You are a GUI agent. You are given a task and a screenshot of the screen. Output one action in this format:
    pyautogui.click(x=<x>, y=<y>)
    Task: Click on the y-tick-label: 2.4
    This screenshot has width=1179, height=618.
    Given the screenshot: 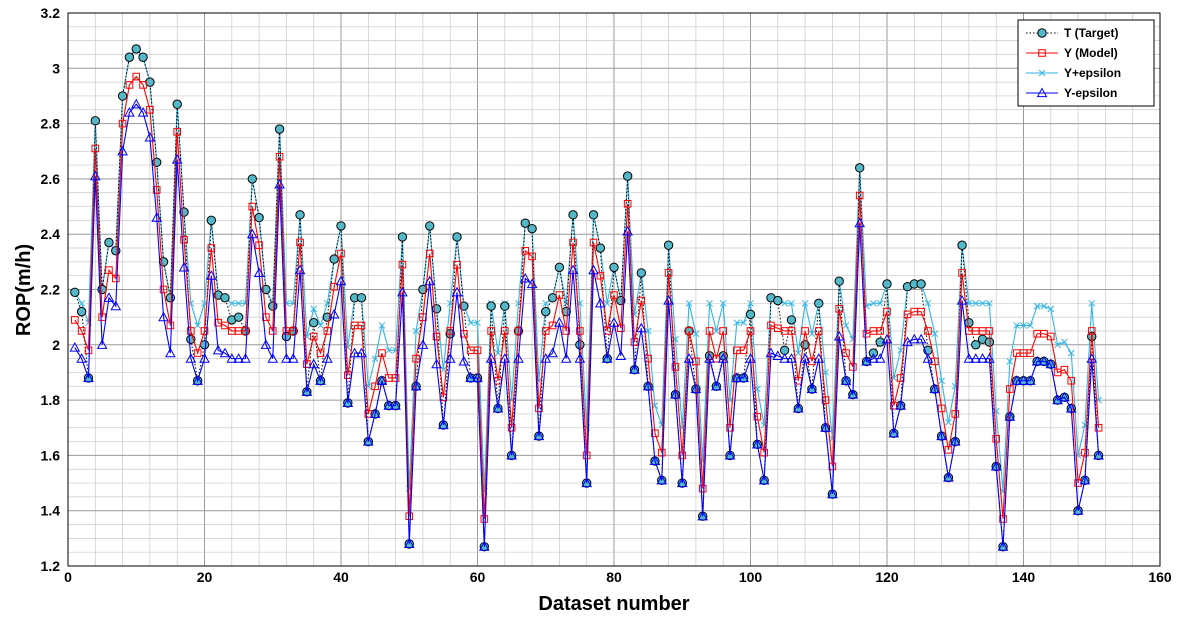 What is the action you would take?
    pyautogui.click(x=51, y=234)
    